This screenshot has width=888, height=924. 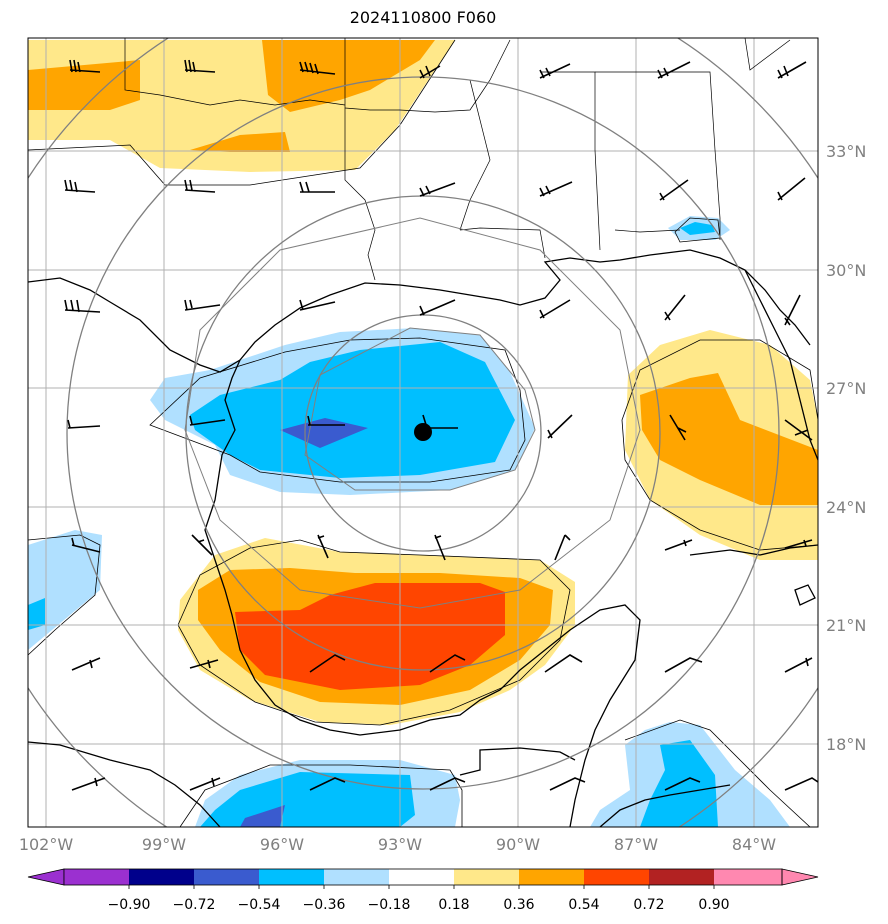 I want to click on colorbar-extend-low, so click(x=46, y=877).